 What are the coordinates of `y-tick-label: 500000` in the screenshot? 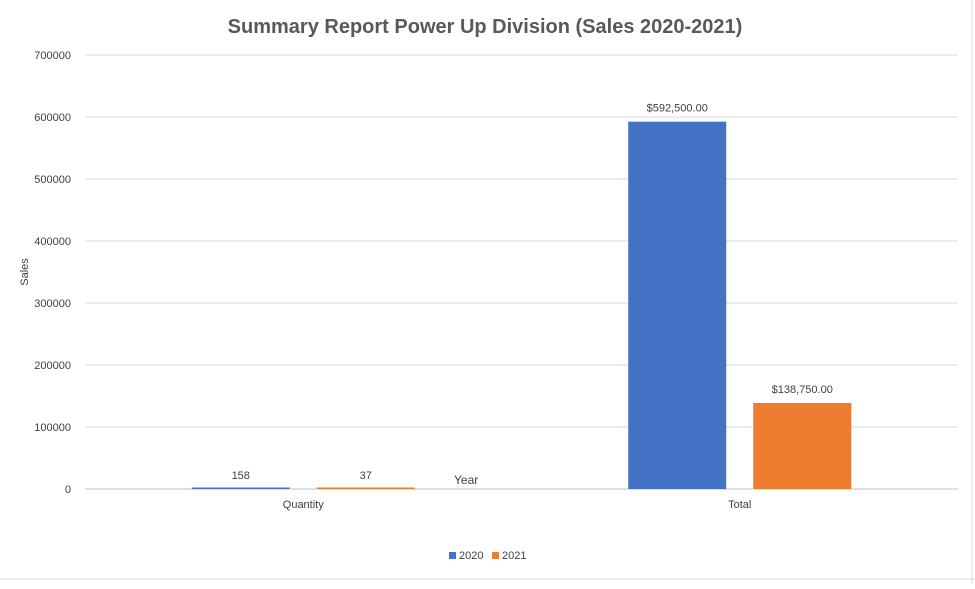 It's located at (52, 180).